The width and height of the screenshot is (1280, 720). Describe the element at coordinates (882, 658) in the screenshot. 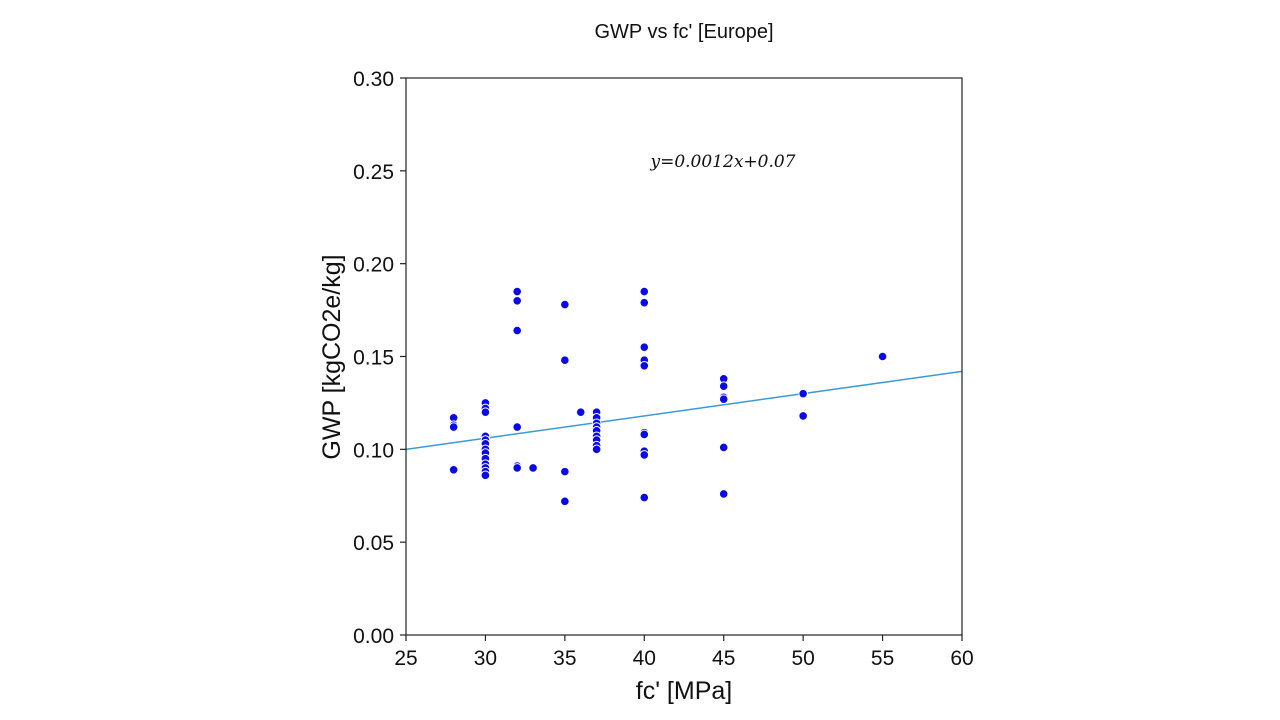

I see `x-tick-label: 55` at that location.